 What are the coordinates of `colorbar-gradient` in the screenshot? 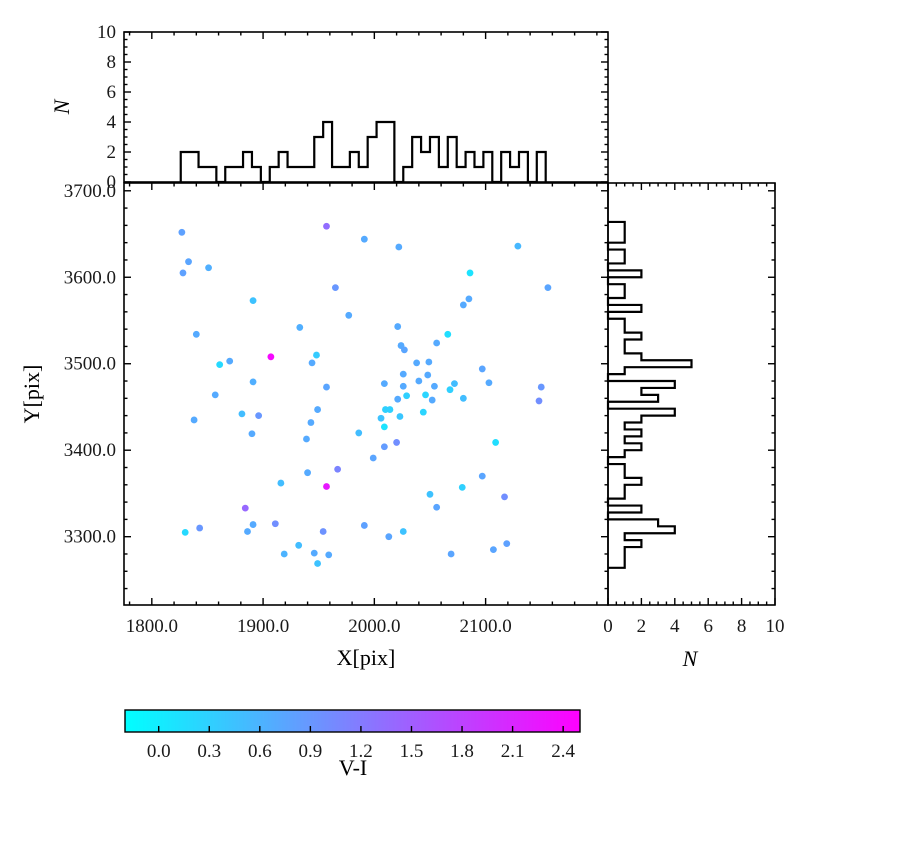 It's located at (352, 721).